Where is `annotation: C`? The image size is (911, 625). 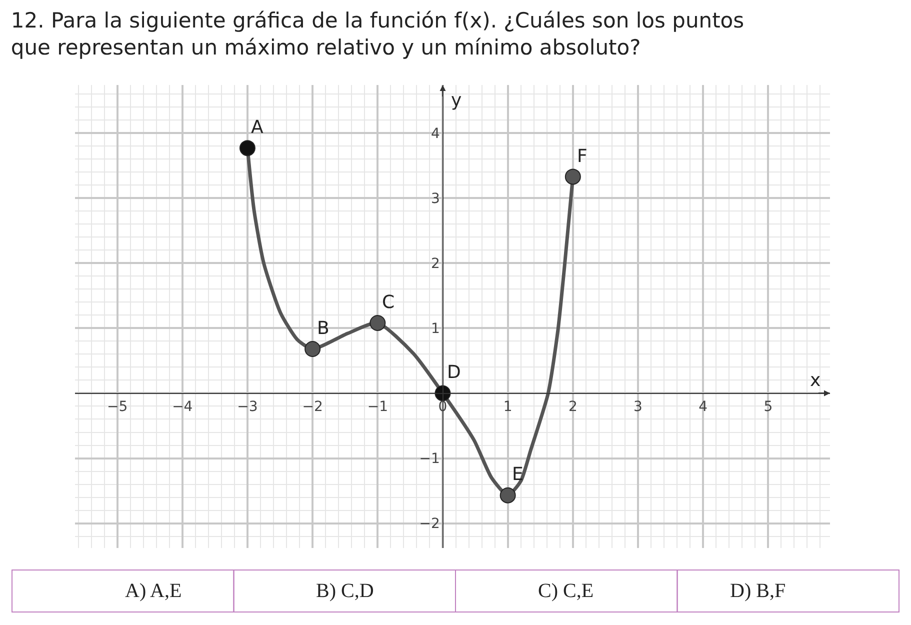
annotation: C is located at coordinates (388, 302).